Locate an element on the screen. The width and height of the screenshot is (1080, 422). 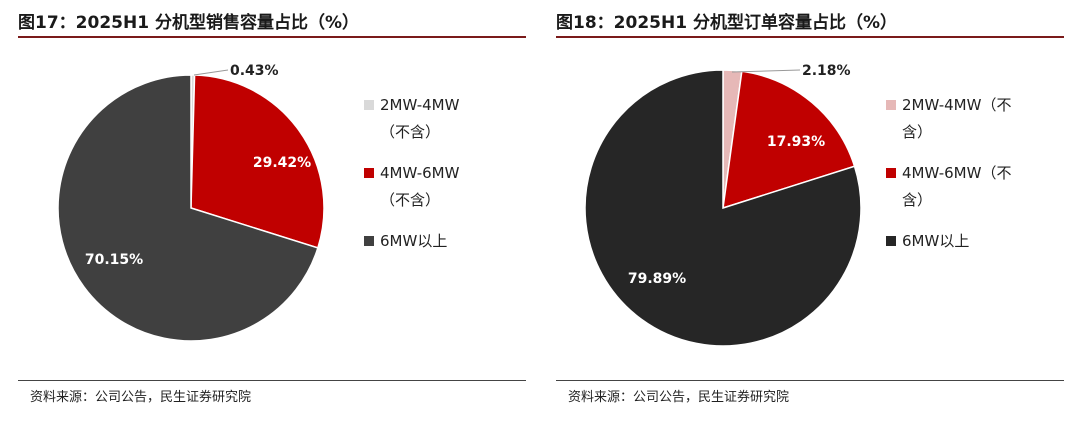
data-label: 0.43% is located at coordinates (254, 71).